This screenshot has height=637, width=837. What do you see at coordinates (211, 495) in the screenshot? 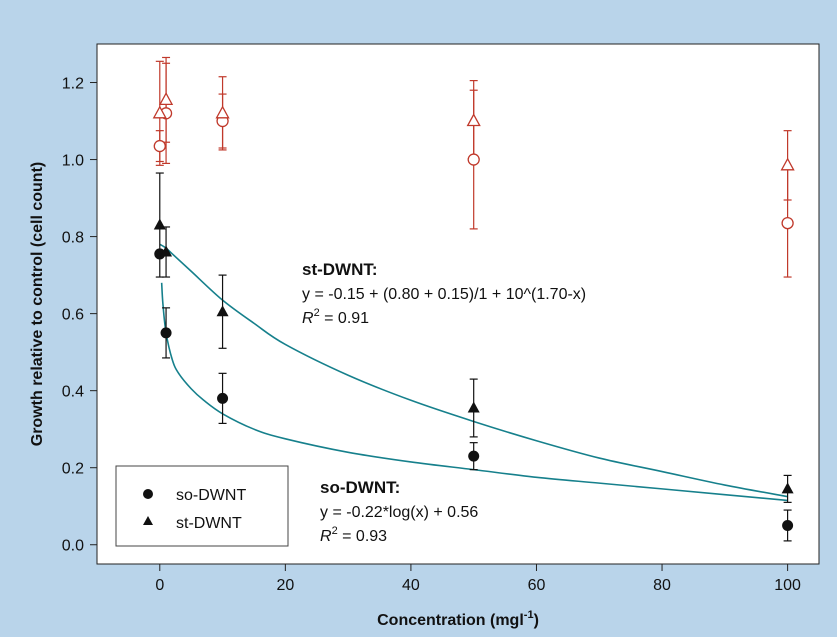
I see `legend-label-so-dwnt: so-DWNT` at bounding box center [211, 495].